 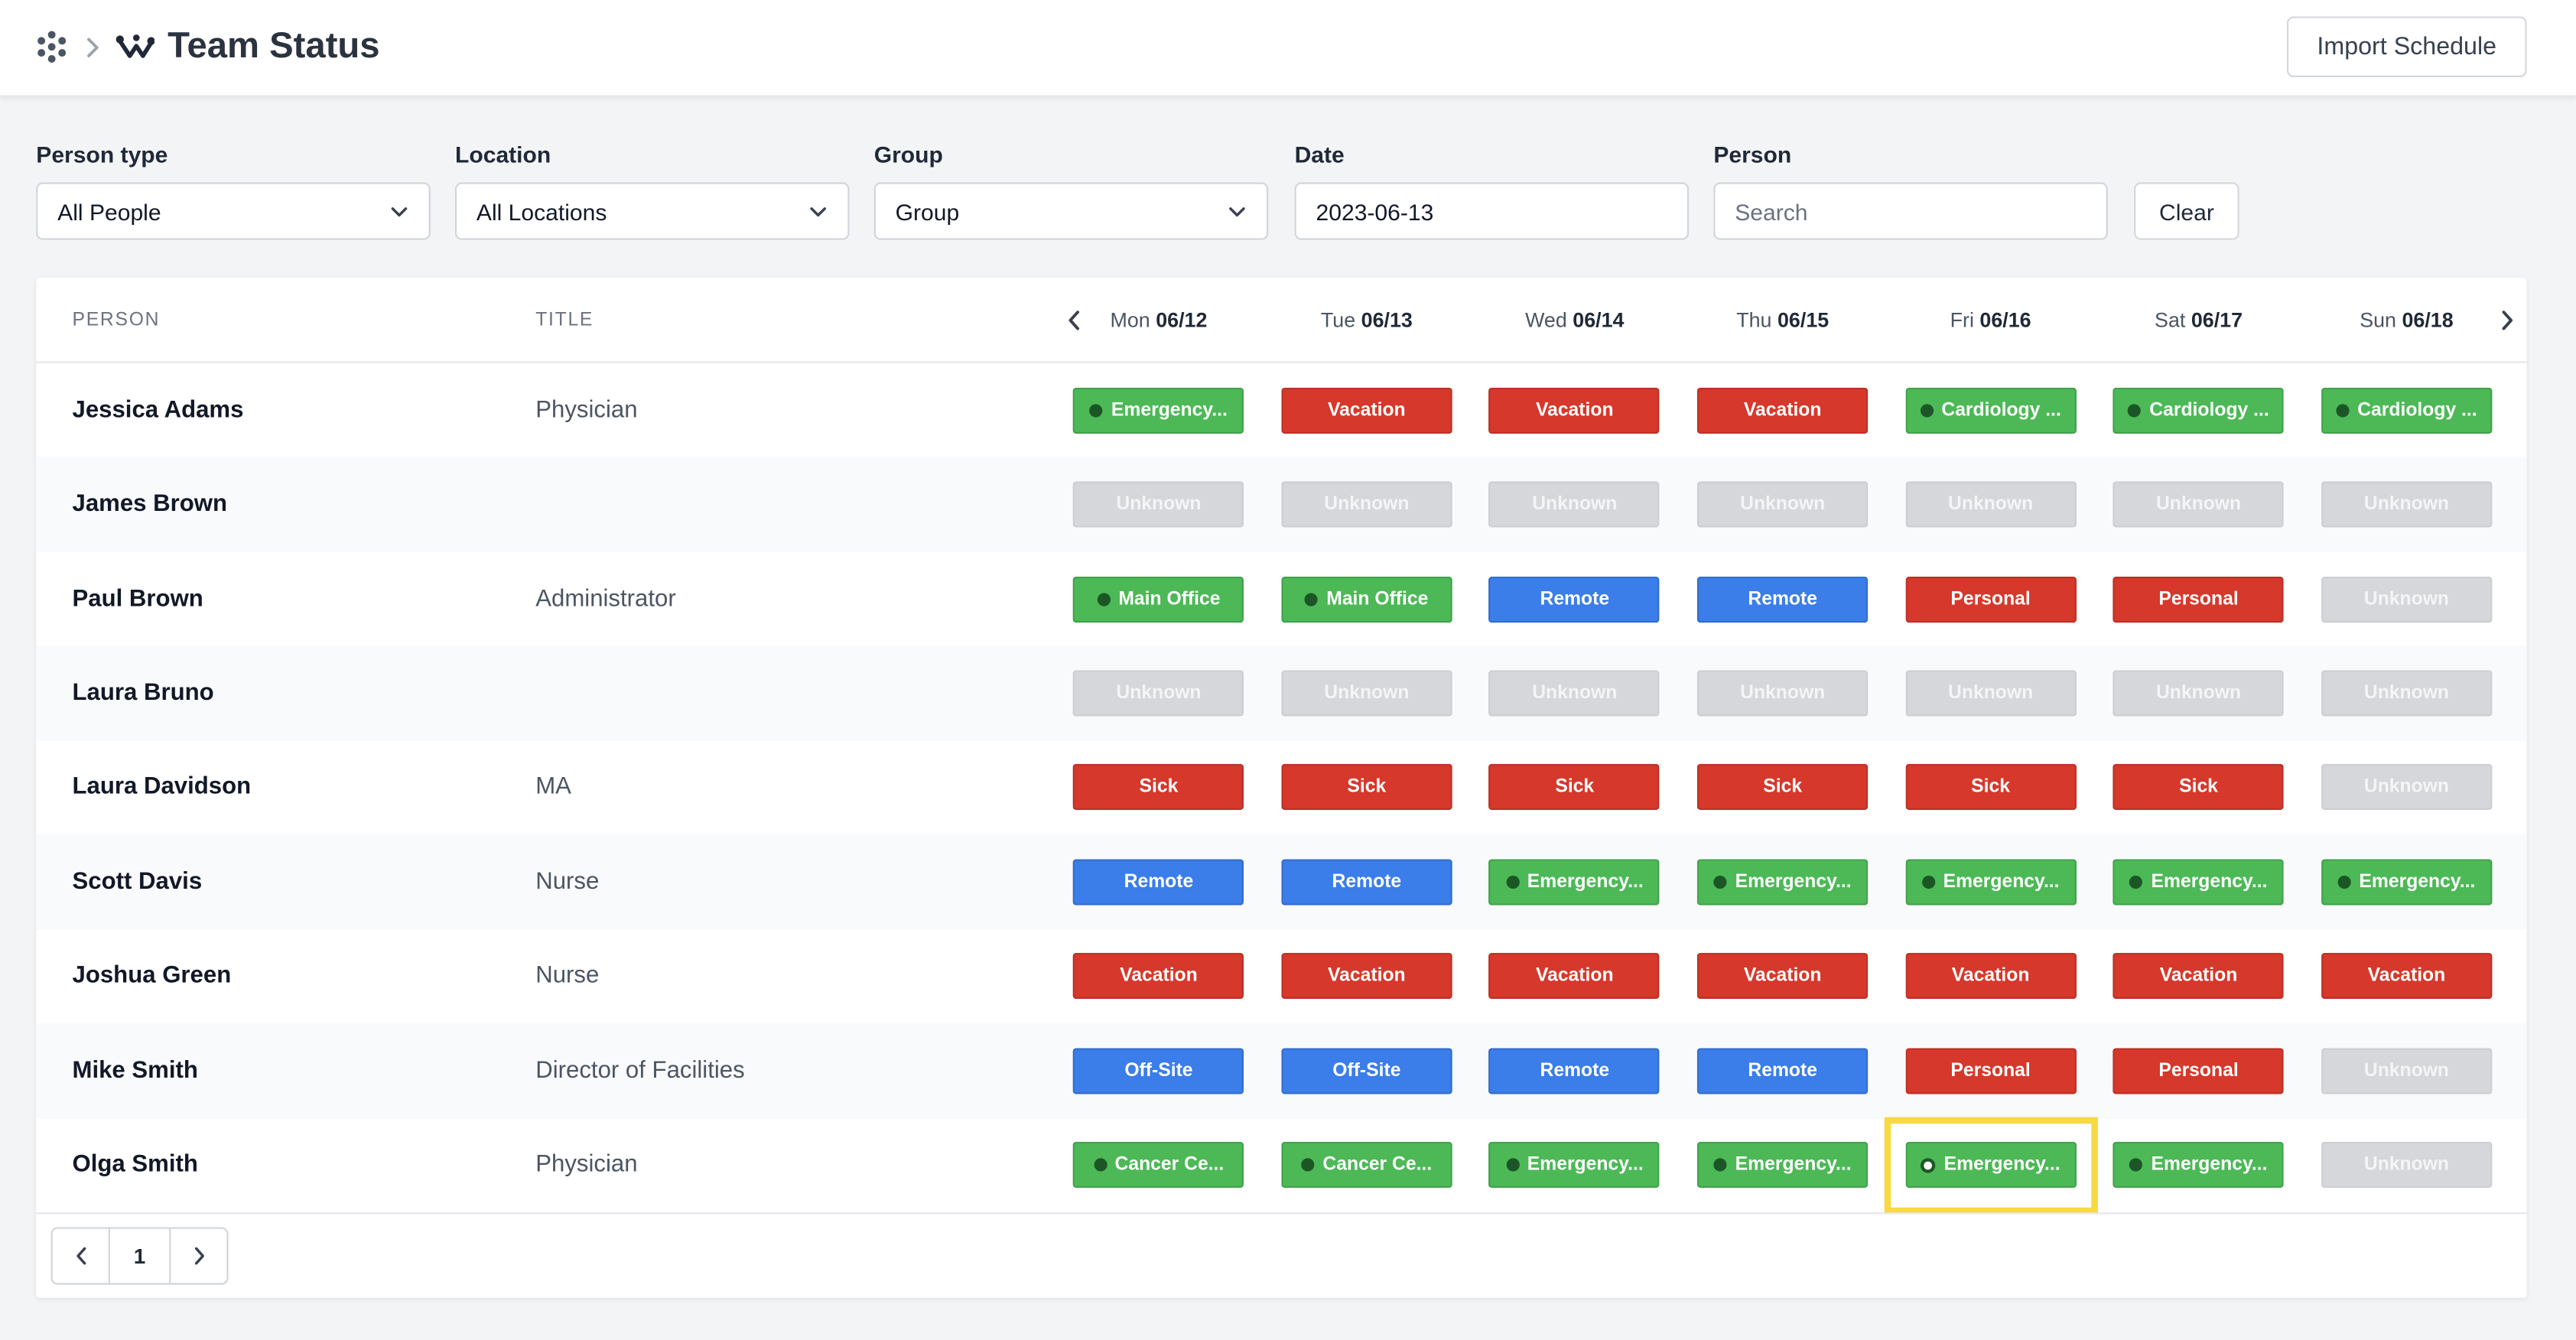 I want to click on person-title: MA, so click(x=553, y=788).